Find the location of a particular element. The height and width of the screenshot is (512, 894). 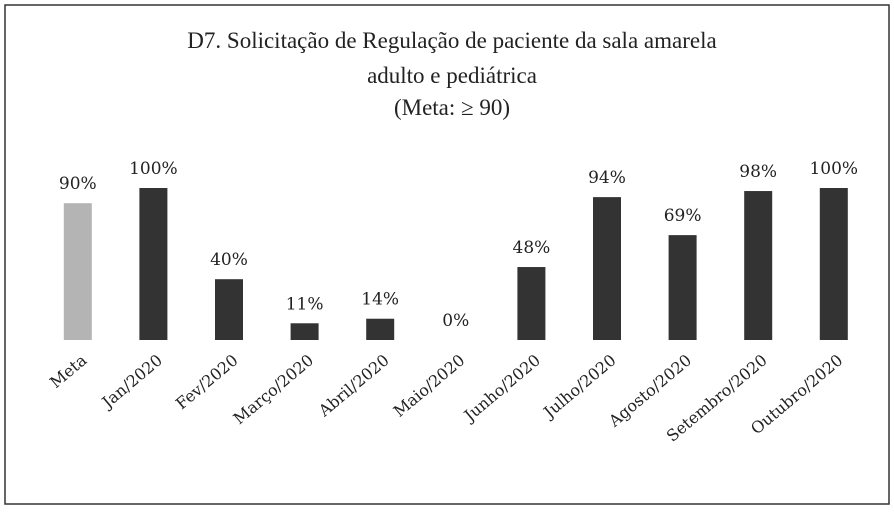

value-label: 69% is located at coordinates (683, 216).